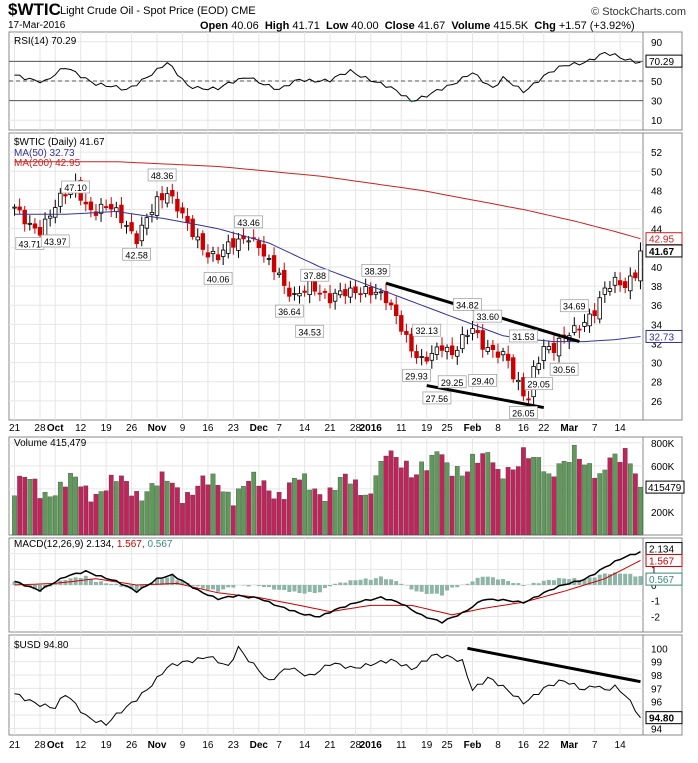 Image resolution: width=698 pixels, height=763 pixels. What do you see at coordinates (523, 337) in the screenshot?
I see `price-annotation: 31.53` at bounding box center [523, 337].